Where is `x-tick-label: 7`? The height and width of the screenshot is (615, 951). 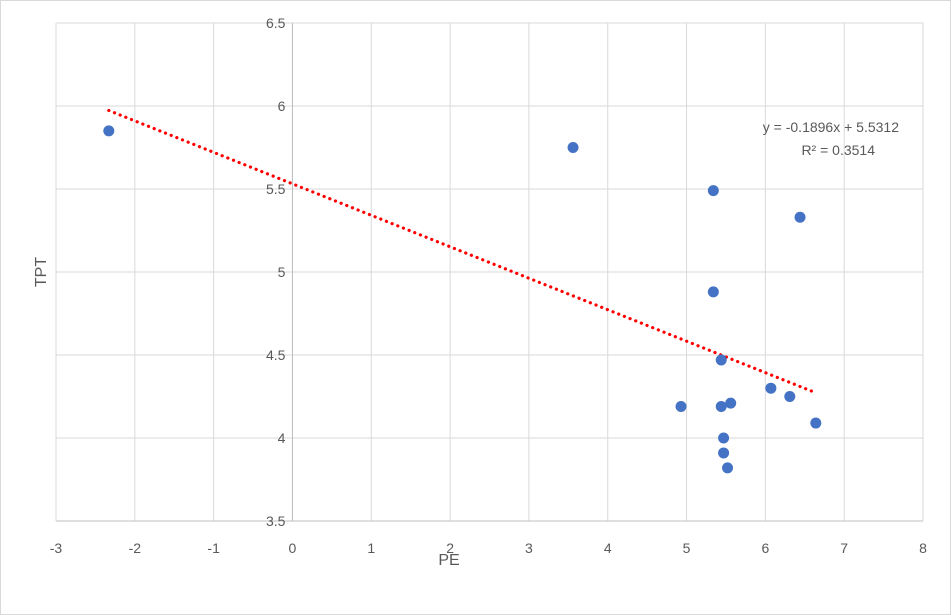
x-tick-label: 7 is located at coordinates (844, 548).